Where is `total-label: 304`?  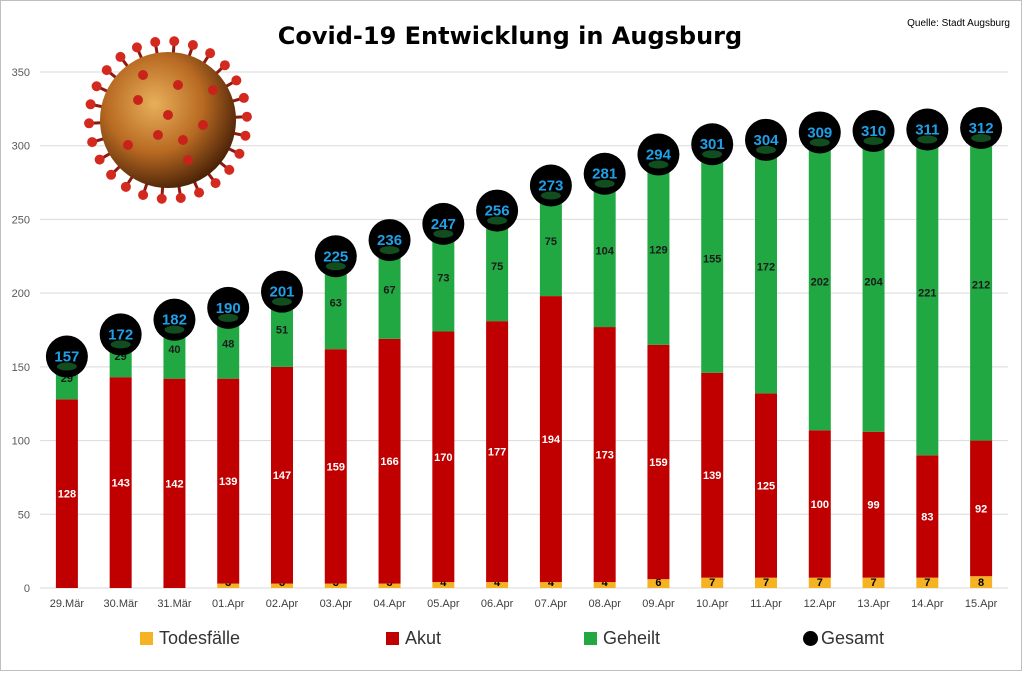 total-label: 304 is located at coordinates (766, 140).